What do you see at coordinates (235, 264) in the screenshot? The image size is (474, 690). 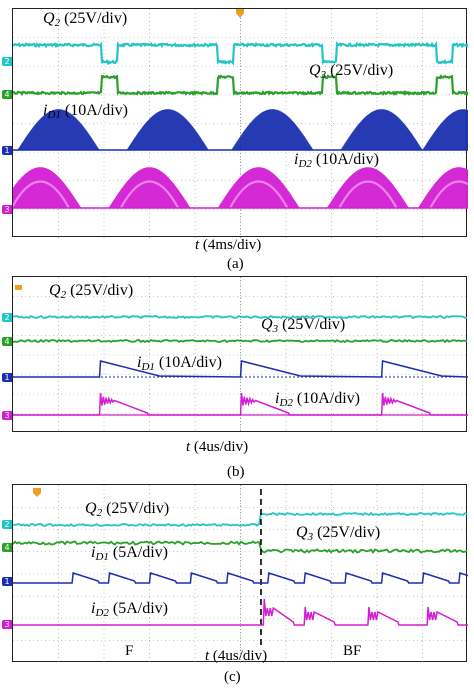 I see `caption-a: (a)` at bounding box center [235, 264].